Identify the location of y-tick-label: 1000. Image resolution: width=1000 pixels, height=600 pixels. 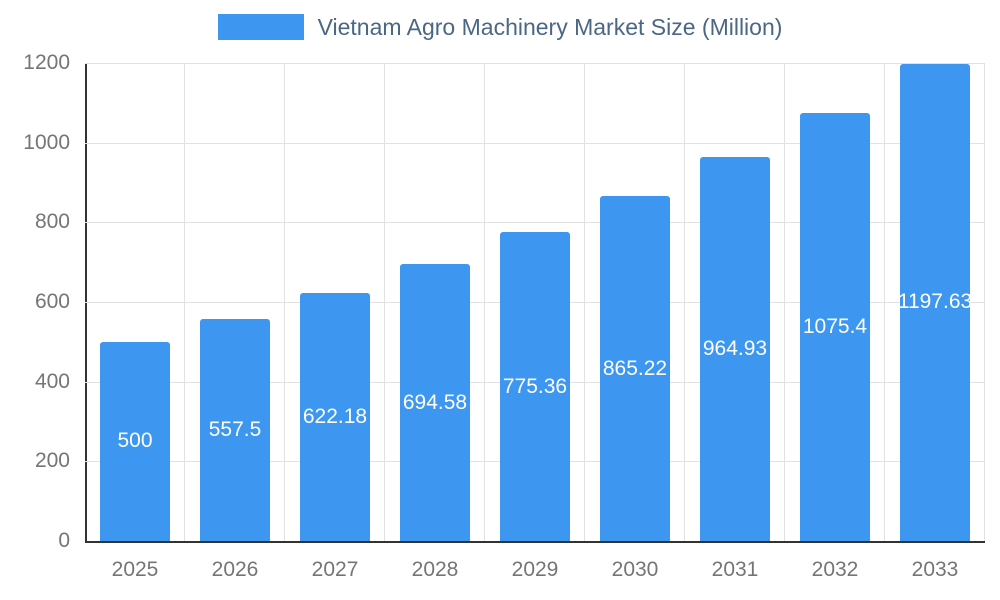
(46, 142).